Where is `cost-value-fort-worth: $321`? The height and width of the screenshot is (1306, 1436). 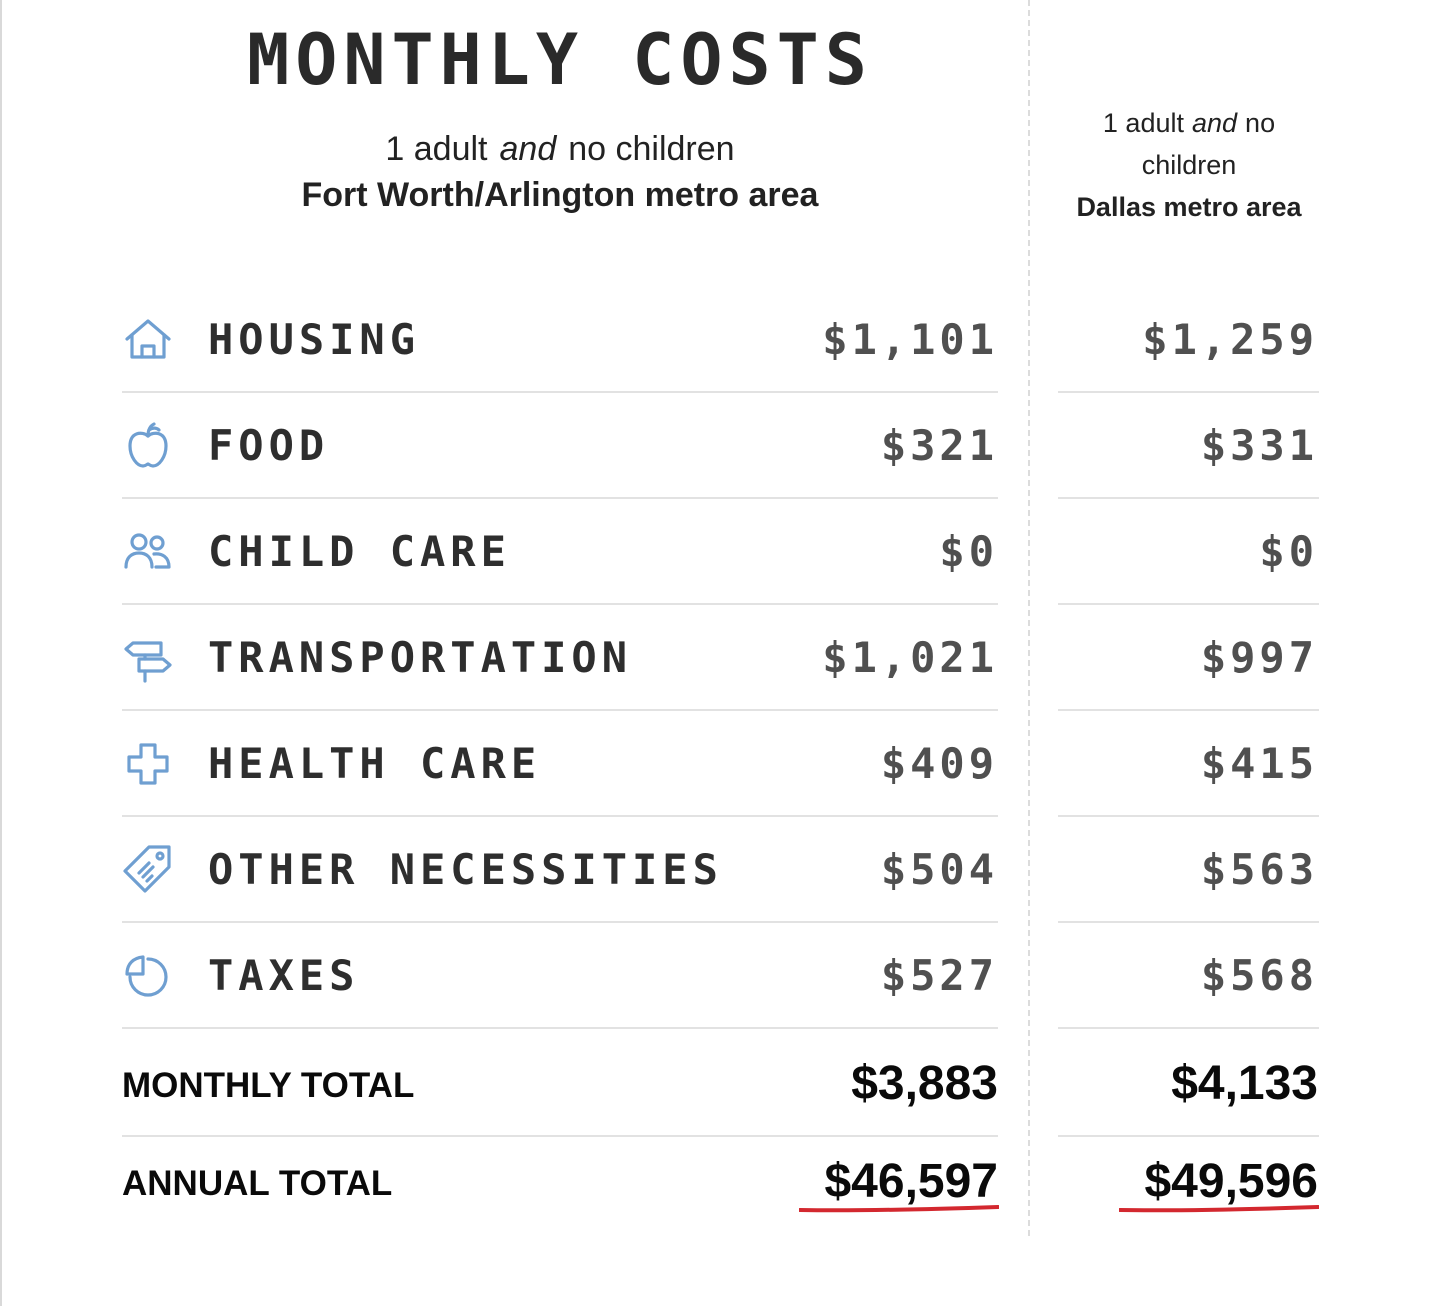
cost-value-fort-worth: $321 is located at coordinates (939, 445).